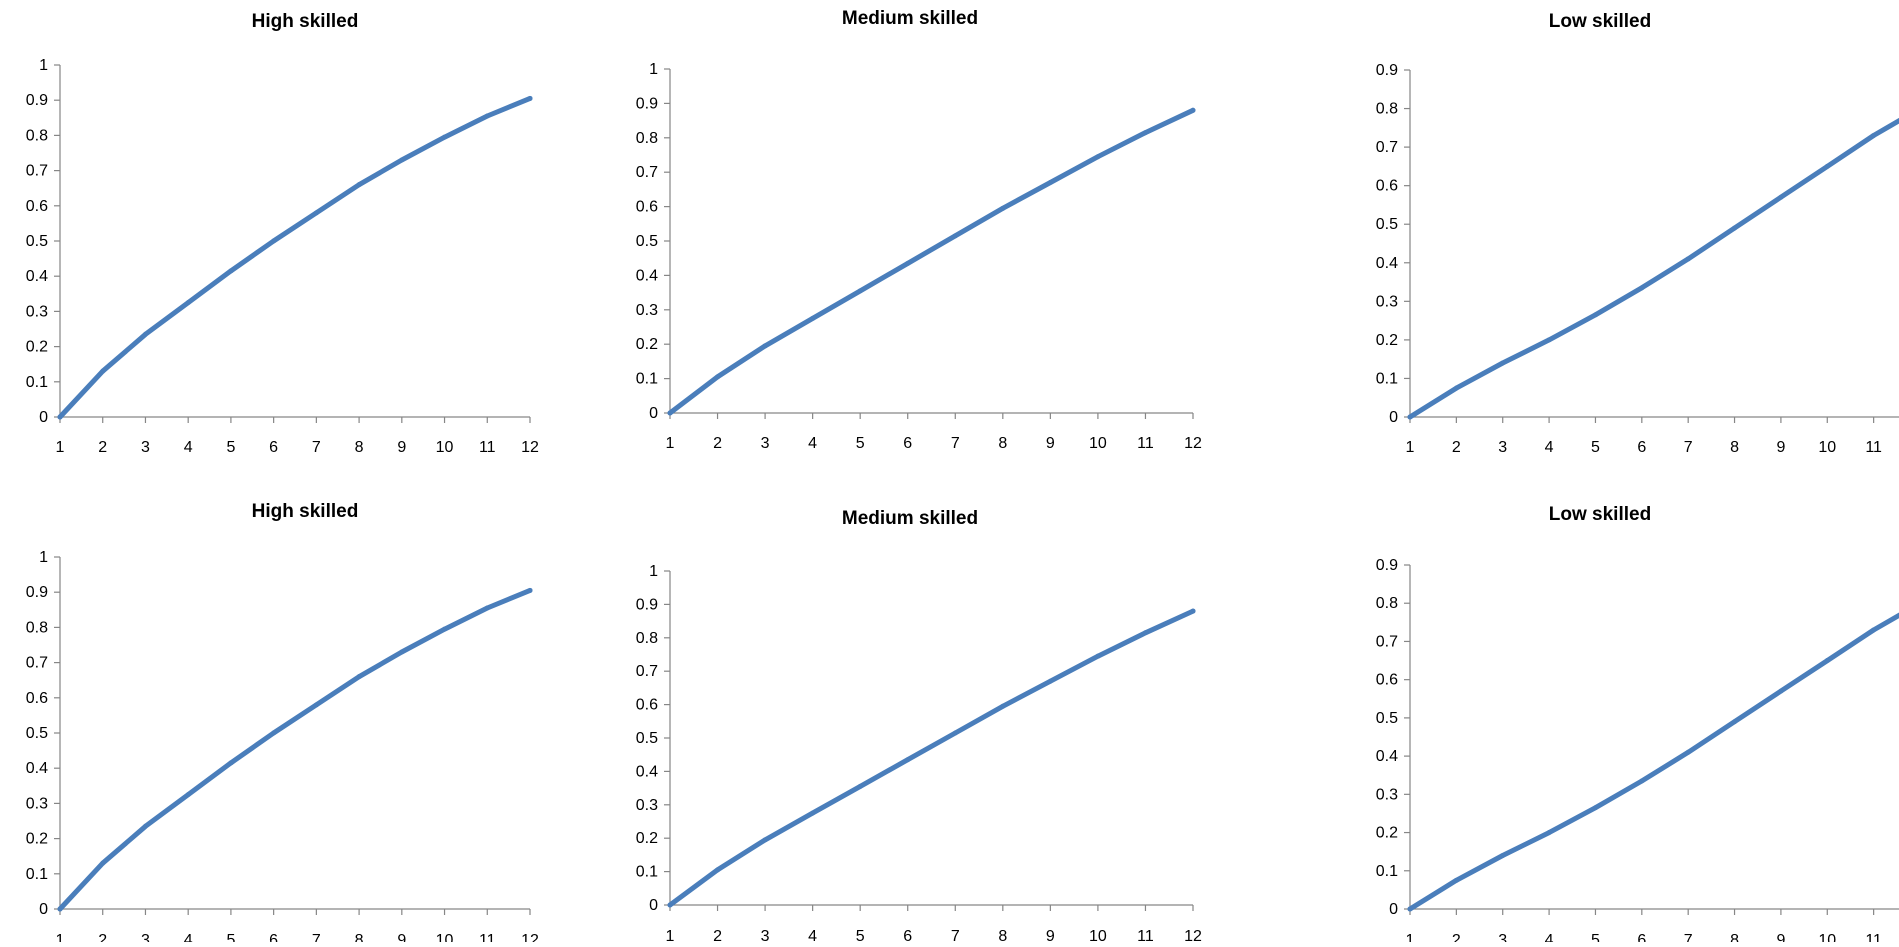 This screenshot has width=1899, height=947. What do you see at coordinates (43, 909) in the screenshot?
I see `y-tick-label: 0` at bounding box center [43, 909].